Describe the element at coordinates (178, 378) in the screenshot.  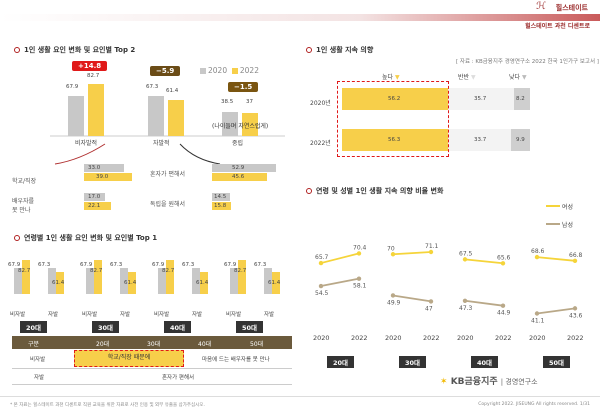
I see `cell: 혼자가 편해서` at that location.